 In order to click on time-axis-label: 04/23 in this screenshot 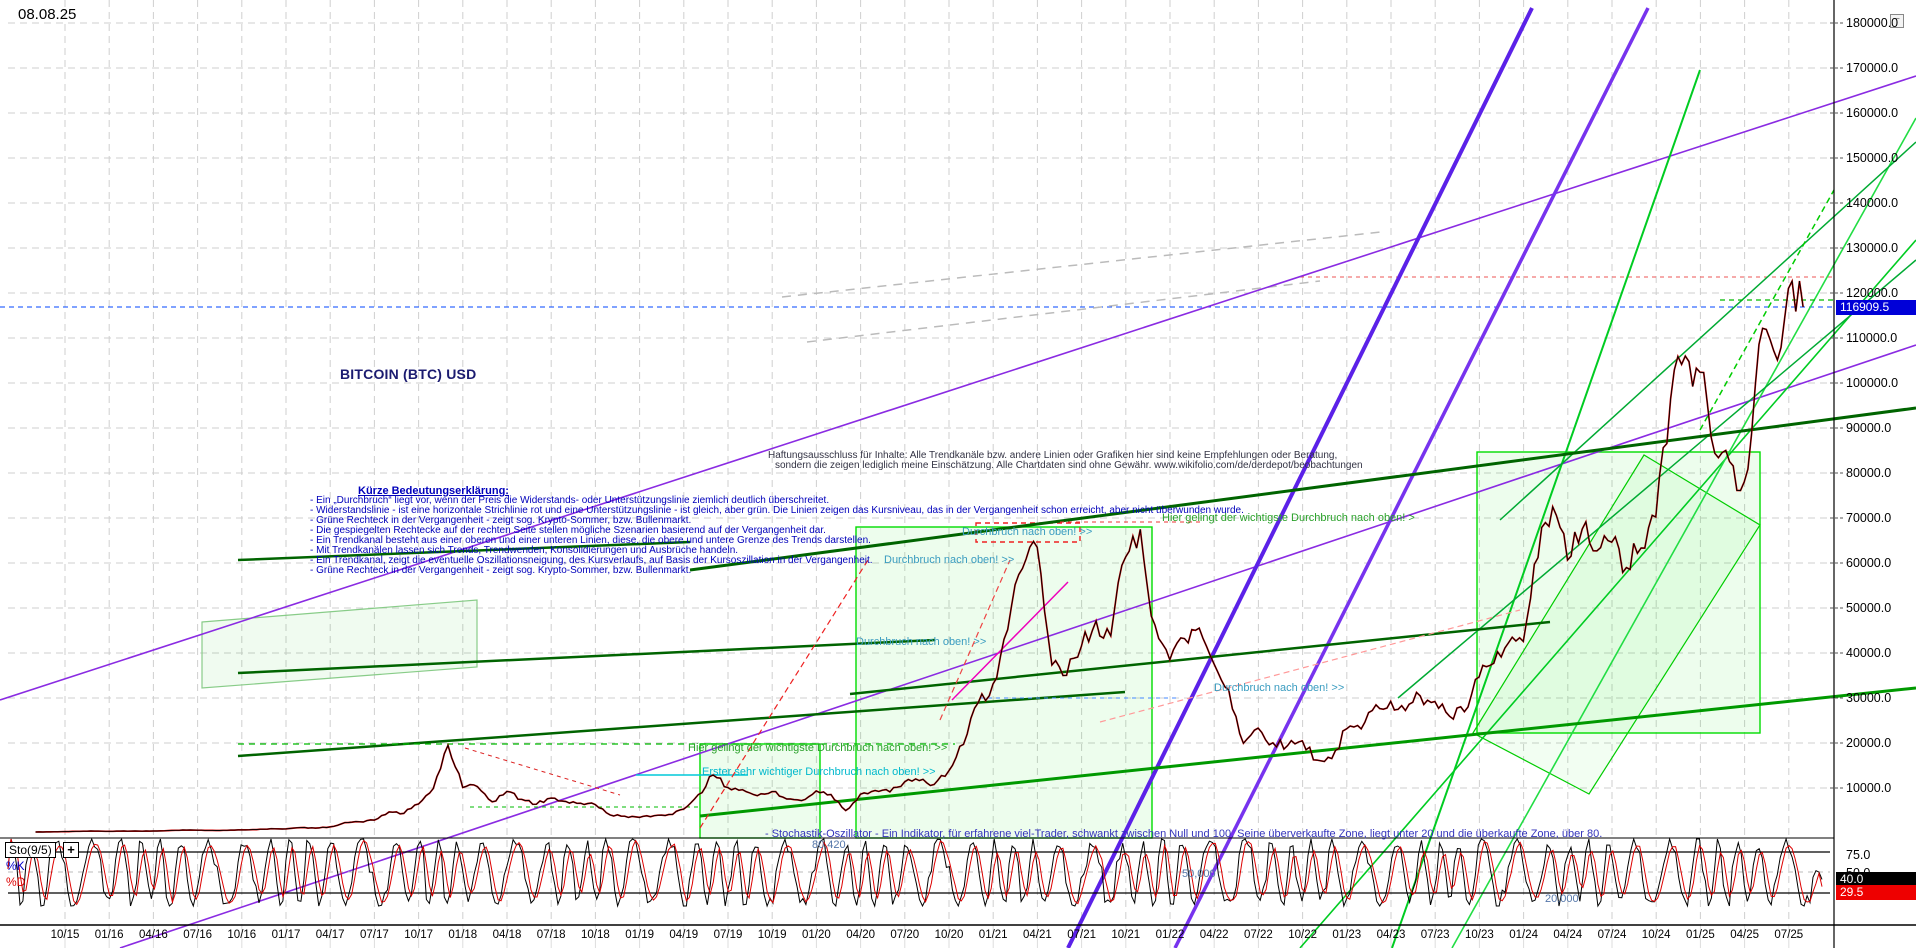, I will do `click(1391, 935)`.